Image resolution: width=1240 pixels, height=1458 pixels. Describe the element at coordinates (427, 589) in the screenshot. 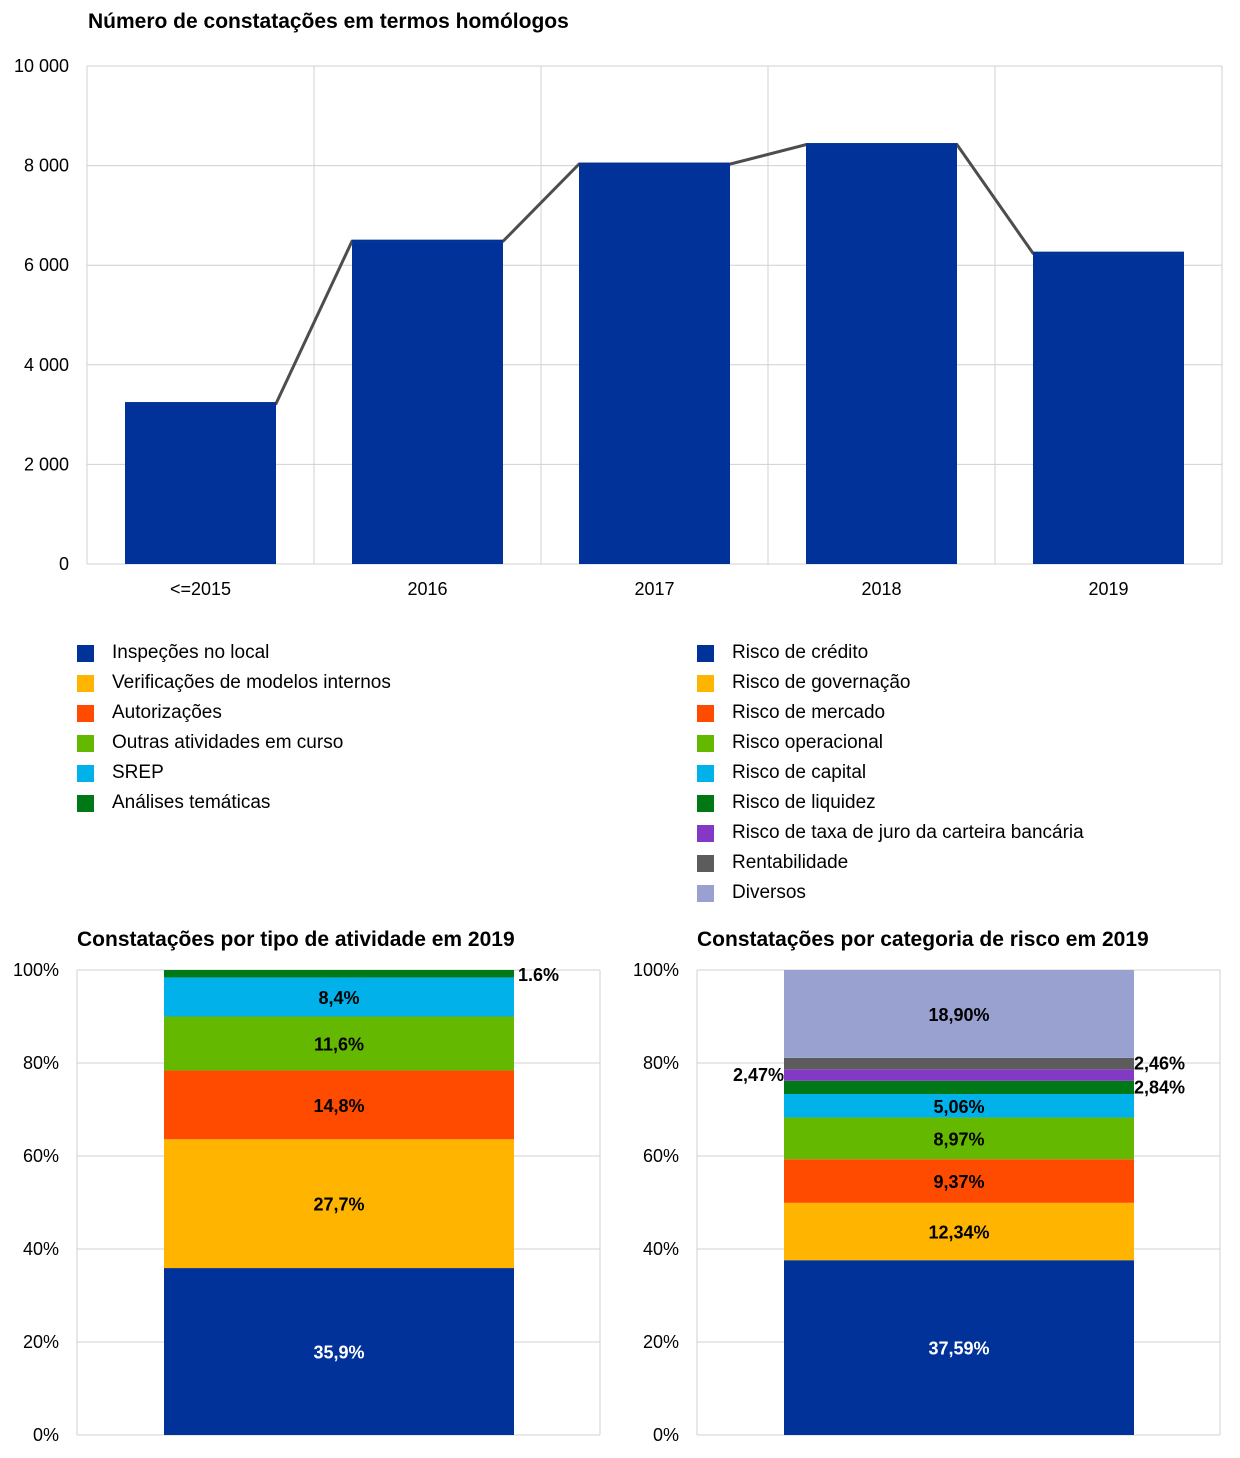

I see `x-tick-label: 2016` at that location.